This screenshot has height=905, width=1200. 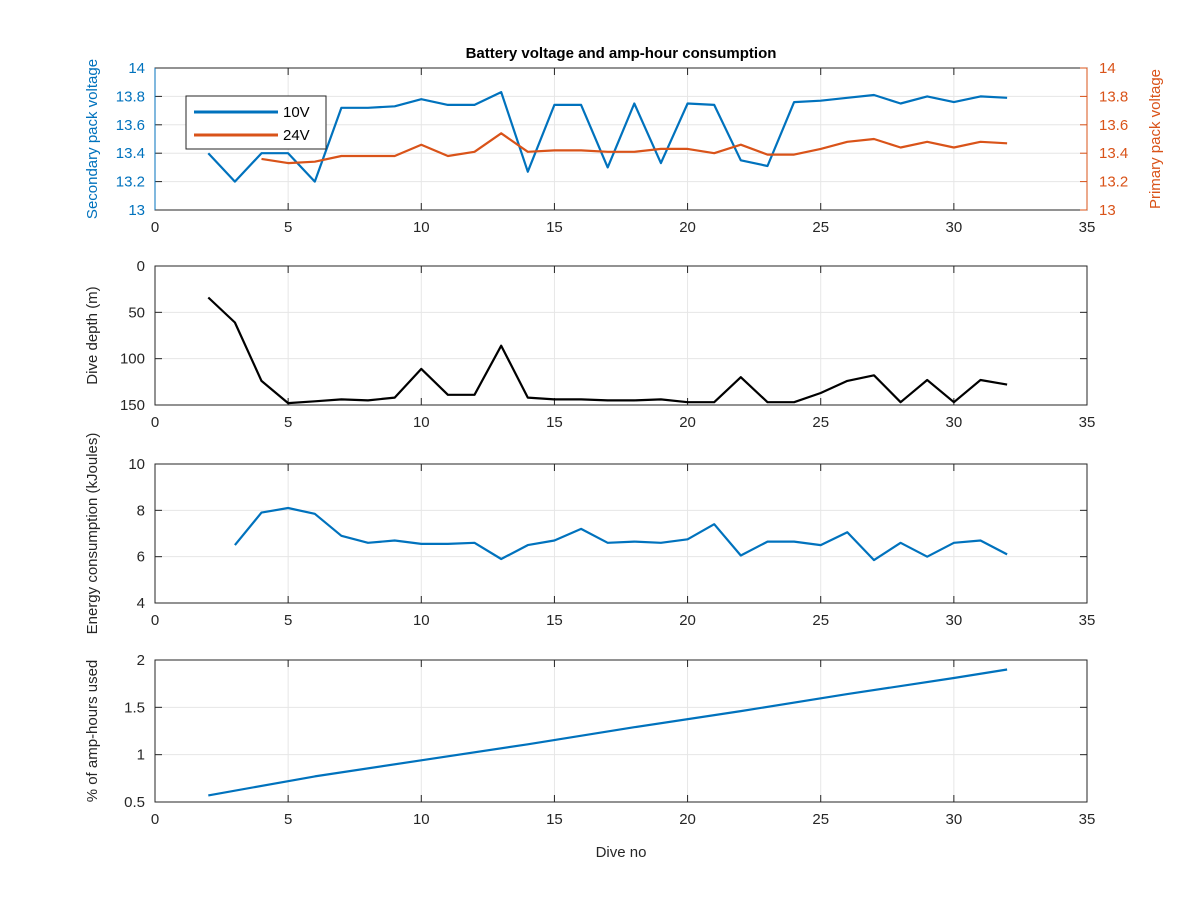 I want to click on y-right-tick-label: 13.8, so click(x=1113, y=96).